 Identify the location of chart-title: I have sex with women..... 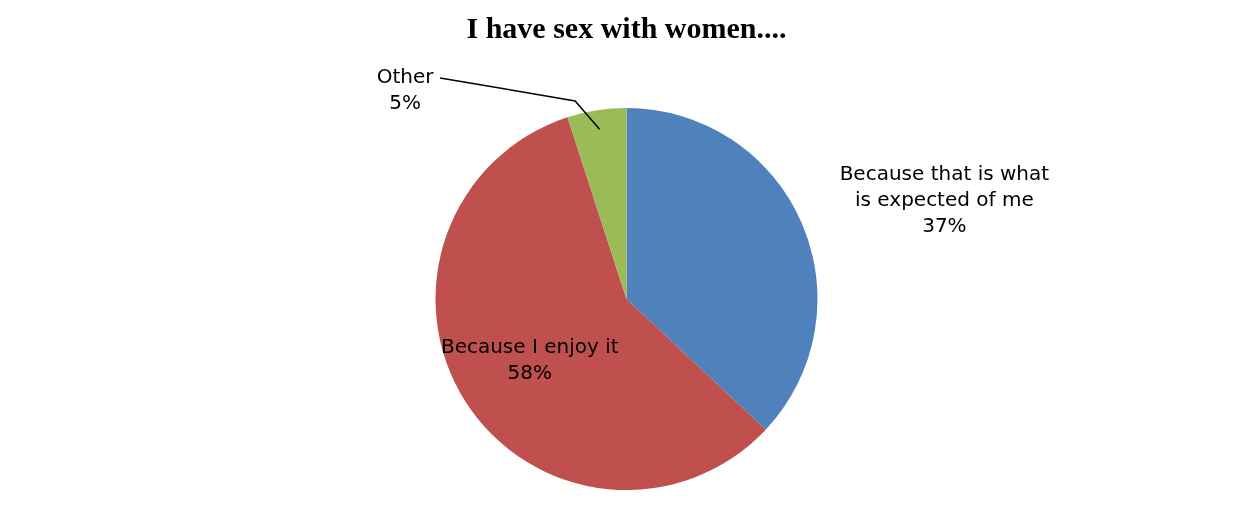
(626, 27).